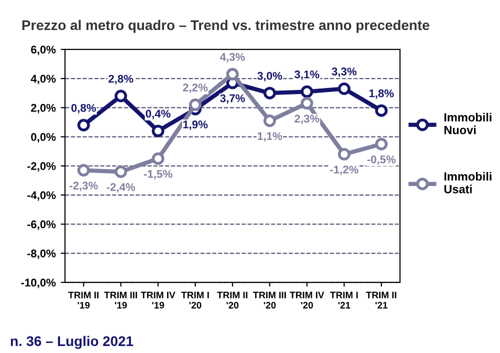 The image size is (500, 353). Describe the element at coordinates (158, 175) in the screenshot. I see `data-label: -1,5%` at that location.